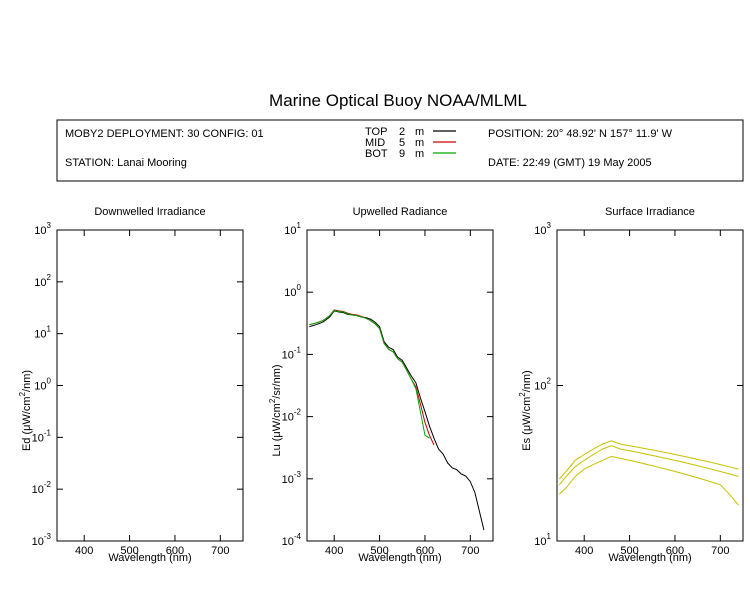 The image size is (750, 600). I want to click on date-text: DATE: 22:49 (GMT) 19 May 2005, so click(570, 163).